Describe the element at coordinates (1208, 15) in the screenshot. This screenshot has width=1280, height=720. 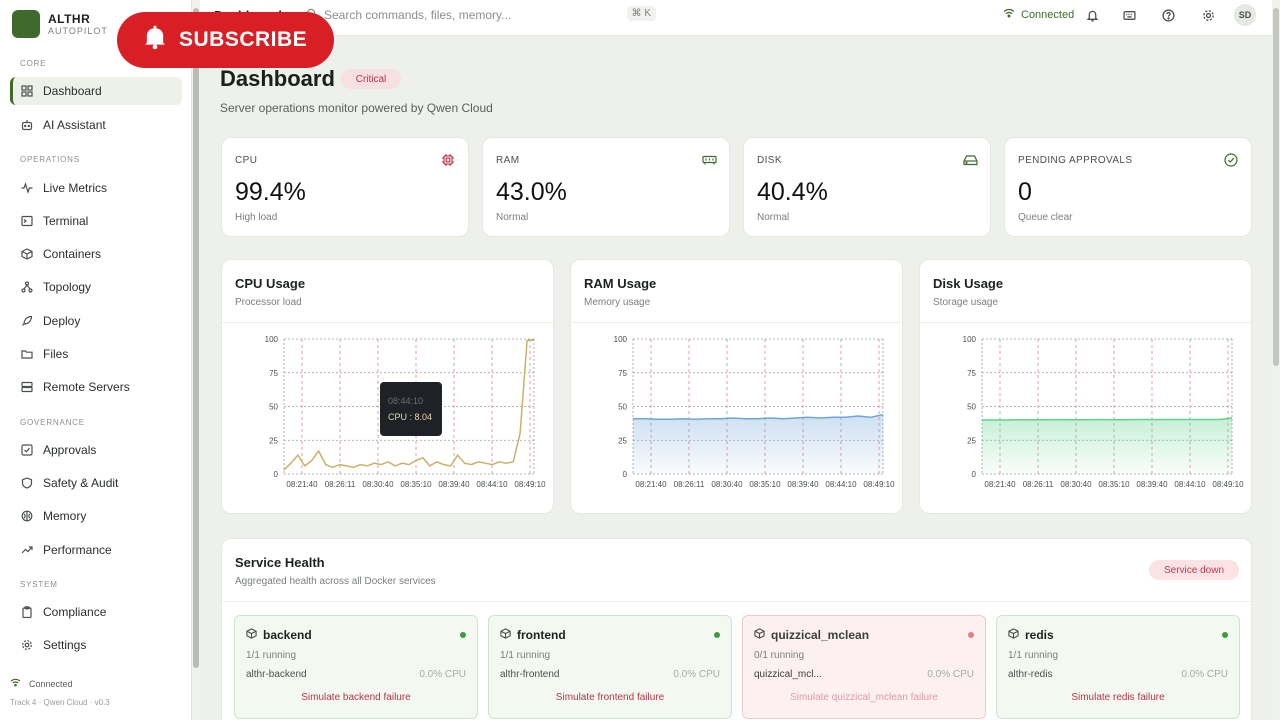
I see `settings-icon` at that location.